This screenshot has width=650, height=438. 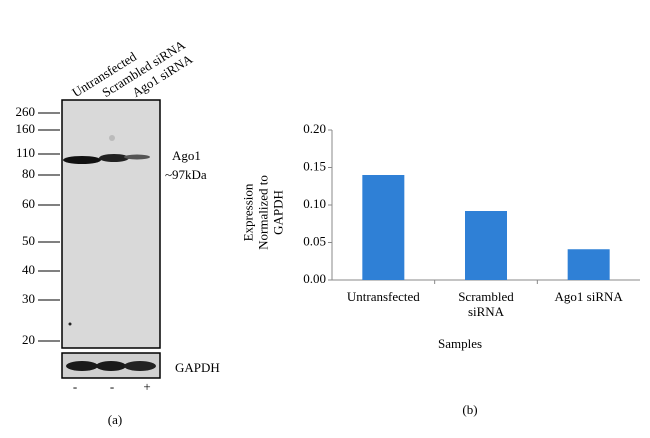 What do you see at coordinates (197, 367) in the screenshot?
I see `control-label: GAPDH` at bounding box center [197, 367].